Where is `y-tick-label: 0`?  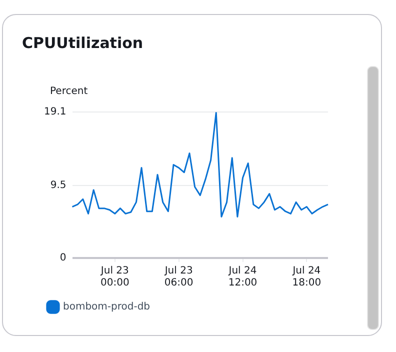 y-tick-label: 0 is located at coordinates (63, 258).